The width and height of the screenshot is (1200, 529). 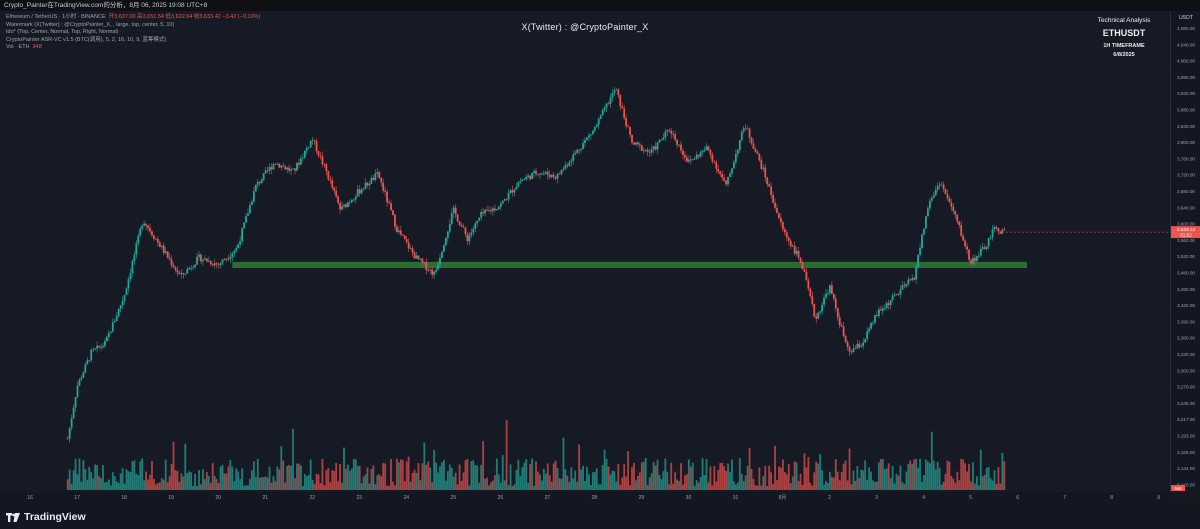 What do you see at coordinates (1186, 354) in the screenshot?
I see `y-tick-label: 3,330.00` at bounding box center [1186, 354].